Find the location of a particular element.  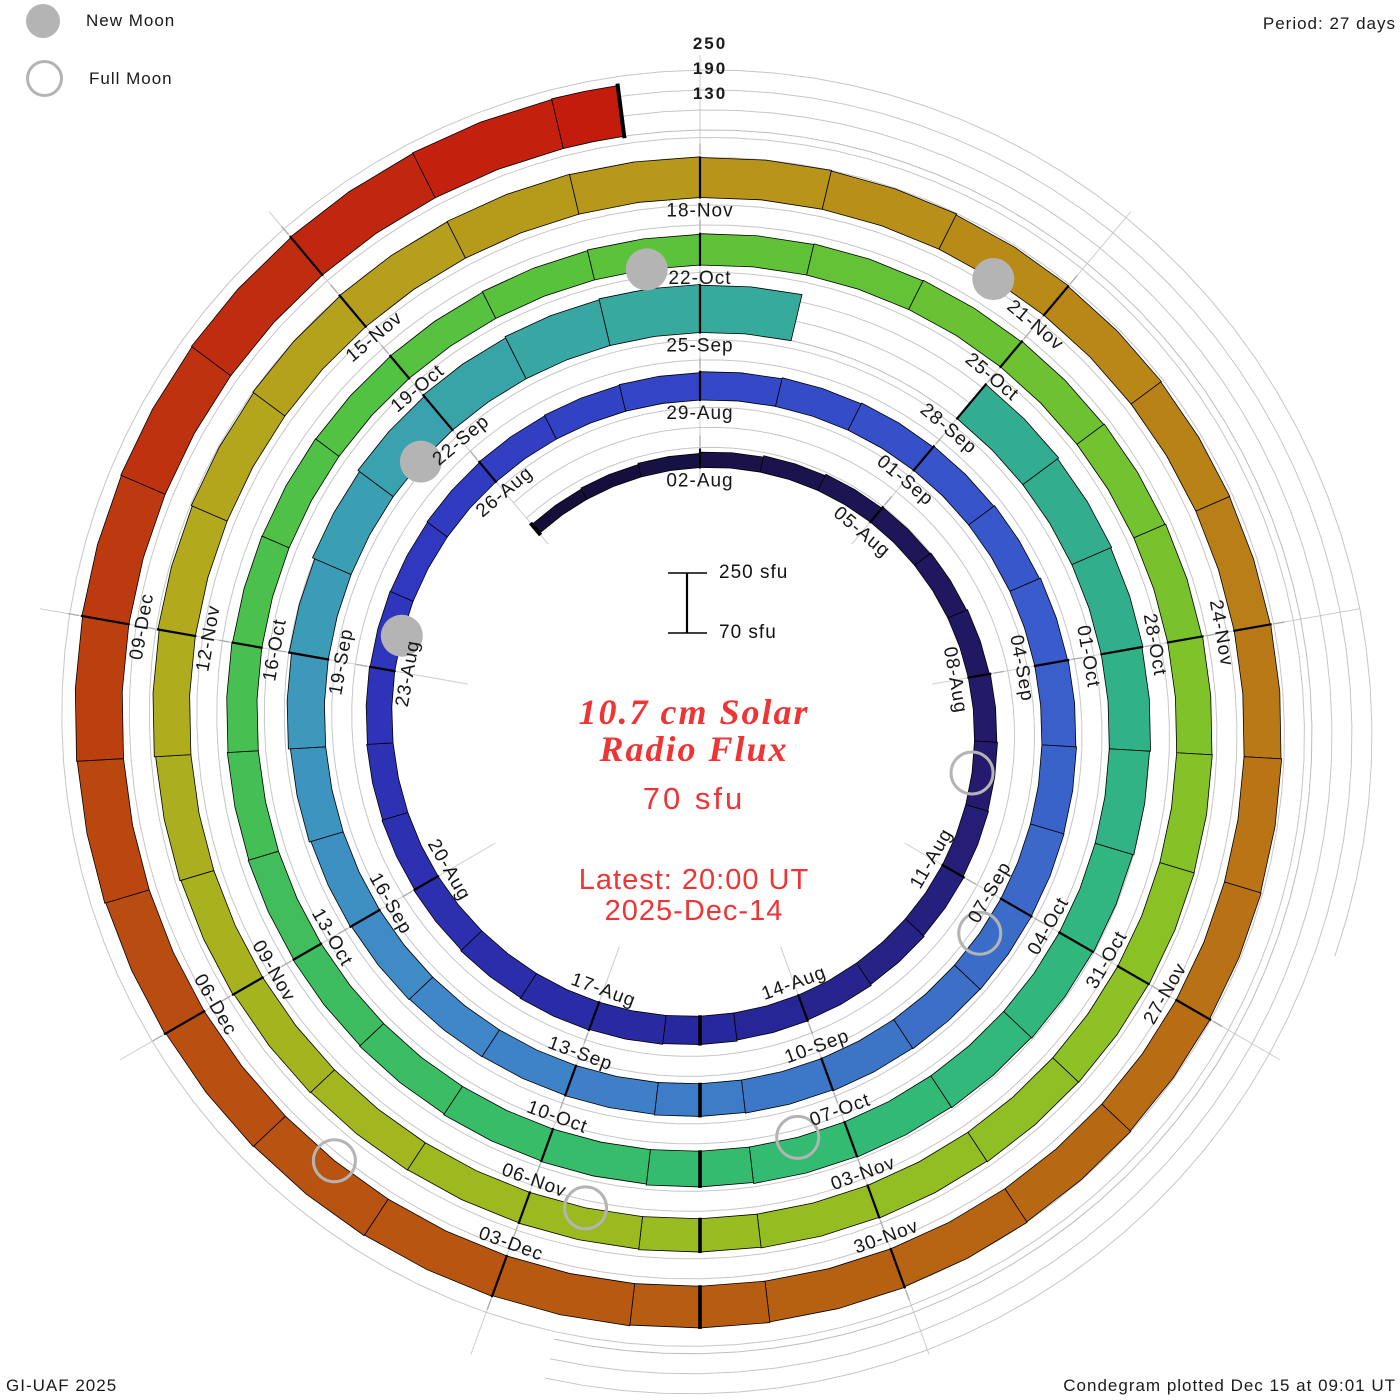

flux-ring-scale-250: 250 is located at coordinates (710, 43).